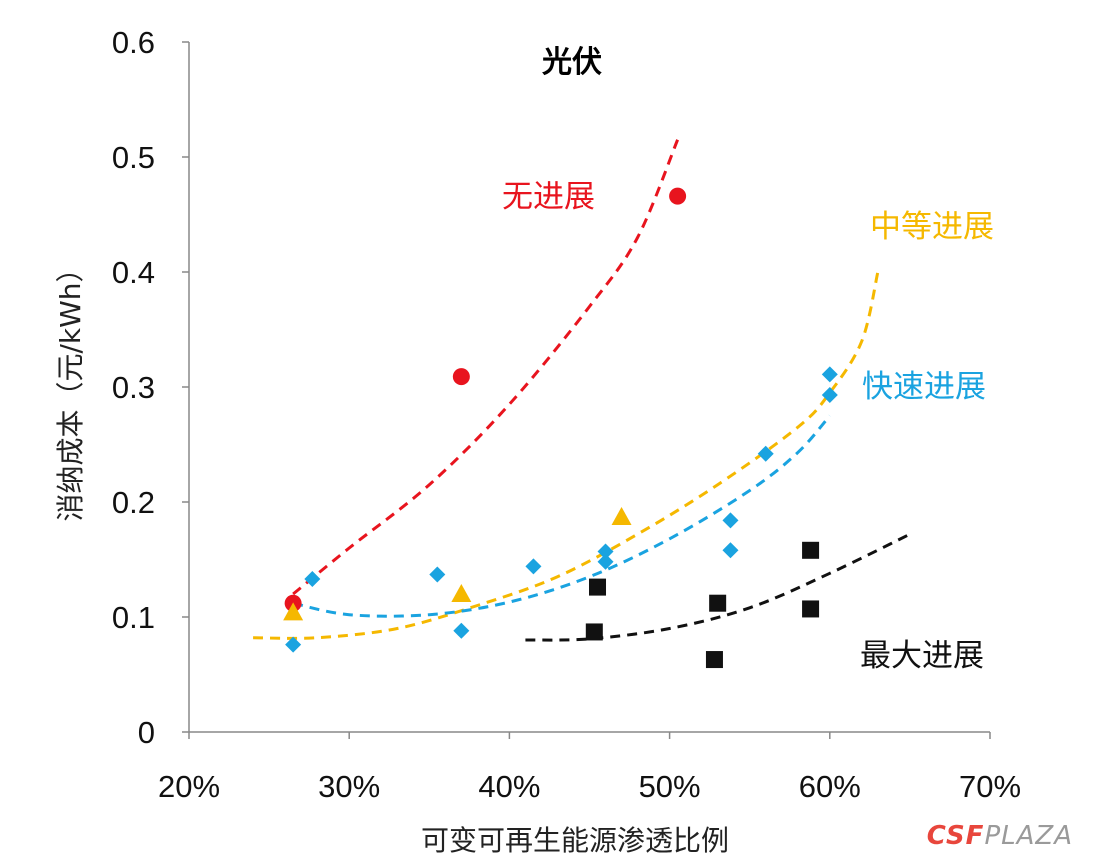 This screenshot has height=865, width=1095. I want to click on y-tick-label: 0.1, so click(133, 617).